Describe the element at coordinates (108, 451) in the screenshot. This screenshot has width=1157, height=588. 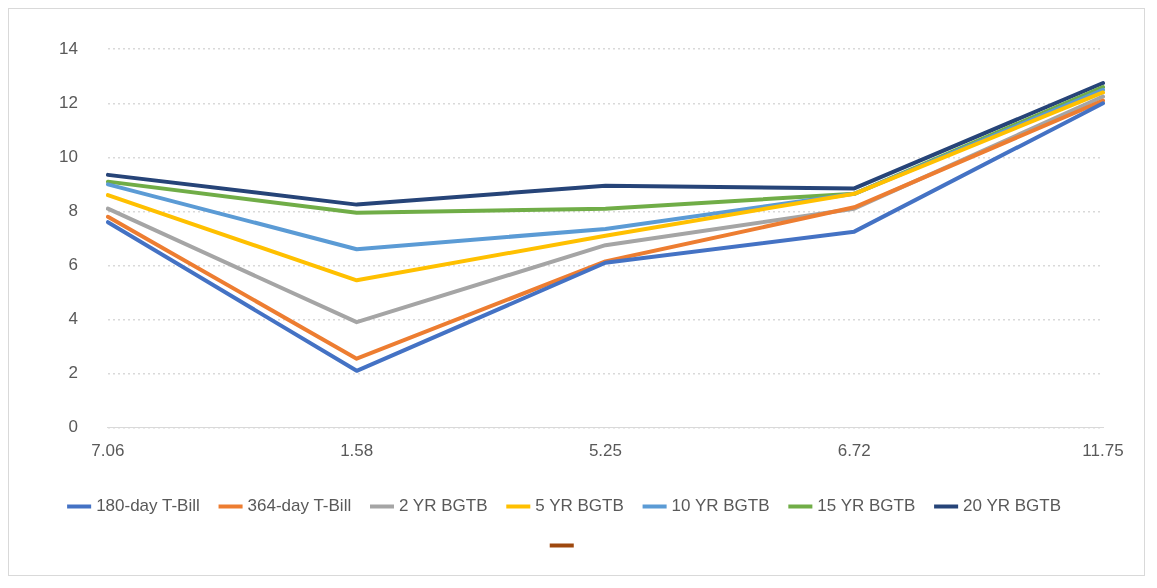
I see `x-tick-label: 7.06` at that location.